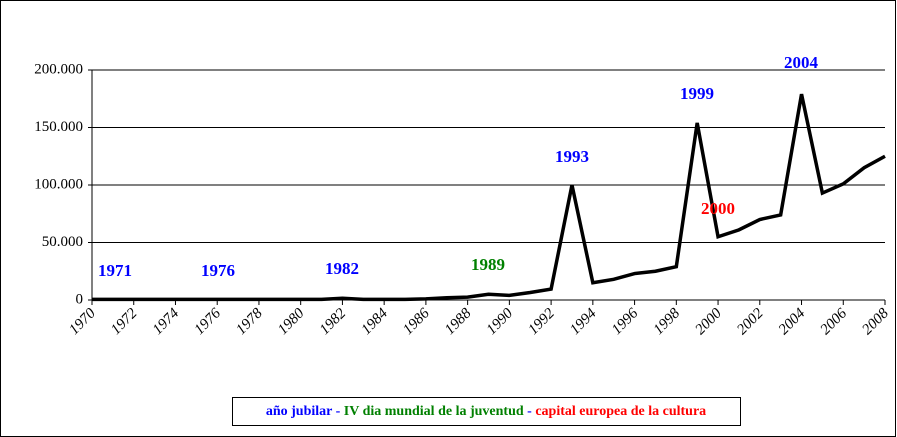 The height and width of the screenshot is (437, 897). What do you see at coordinates (342, 268) in the screenshot?
I see `annotation: 1982` at bounding box center [342, 268].